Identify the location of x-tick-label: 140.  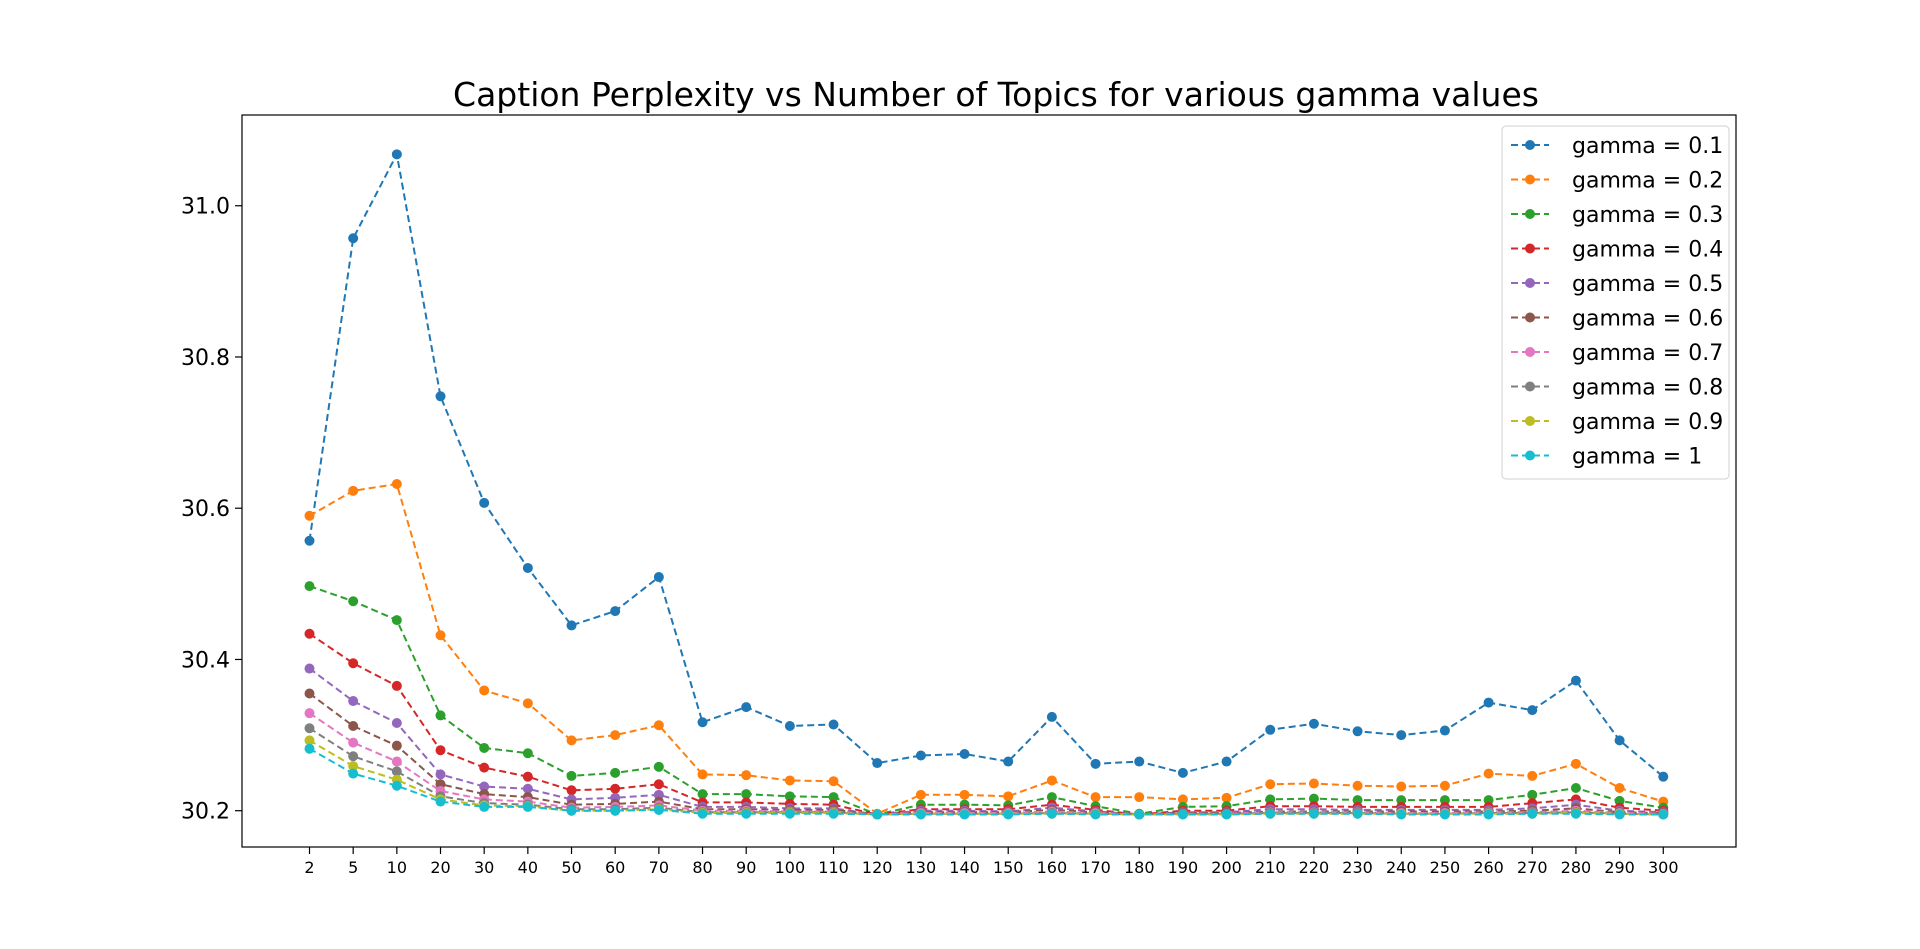
(964, 867).